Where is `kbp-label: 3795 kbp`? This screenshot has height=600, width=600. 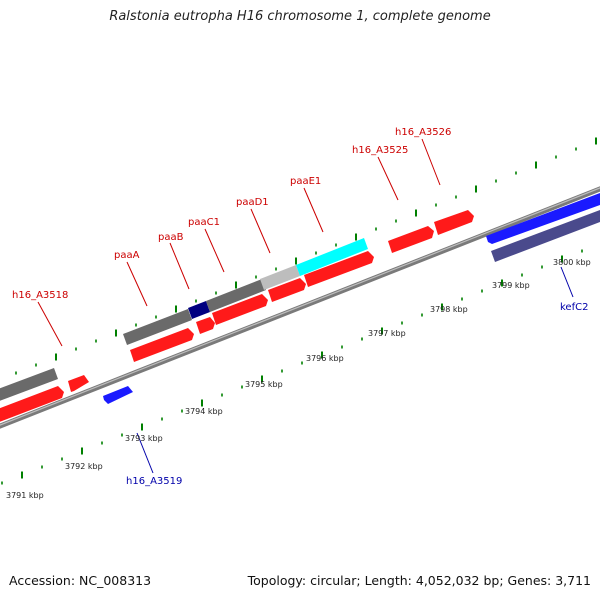 kbp-label: 3795 kbp is located at coordinates (264, 384).